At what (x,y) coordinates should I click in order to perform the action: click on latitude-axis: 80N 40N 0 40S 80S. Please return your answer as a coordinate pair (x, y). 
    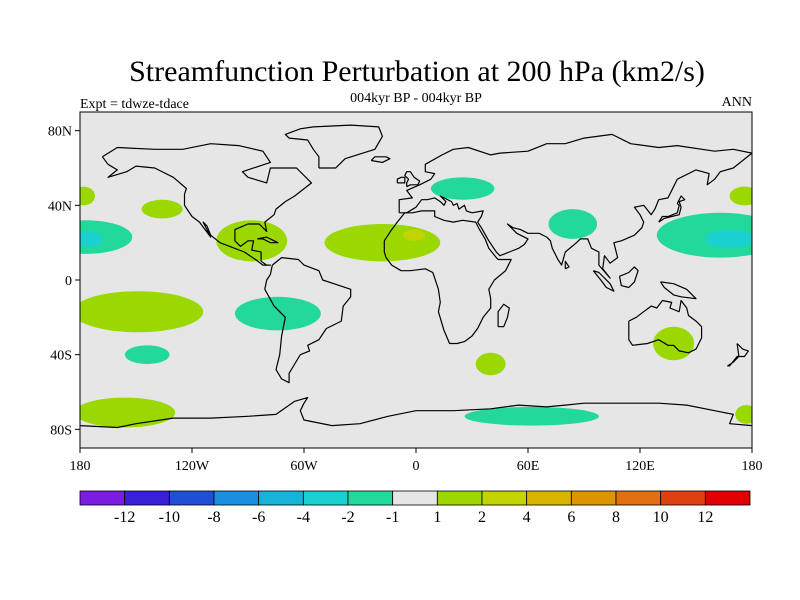
    Looking at the image, I should click on (64, 281).